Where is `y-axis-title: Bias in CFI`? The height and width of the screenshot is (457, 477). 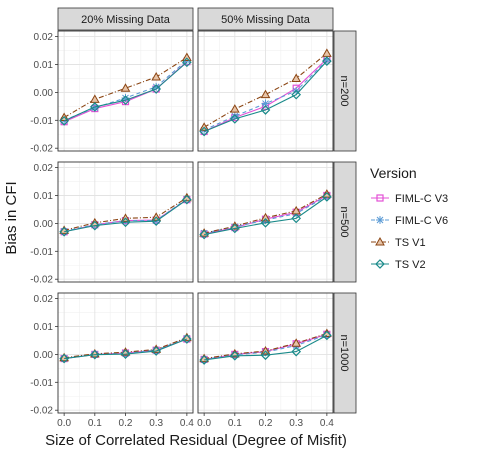
y-axis-title: Bias in CFI is located at coordinates (11, 217).